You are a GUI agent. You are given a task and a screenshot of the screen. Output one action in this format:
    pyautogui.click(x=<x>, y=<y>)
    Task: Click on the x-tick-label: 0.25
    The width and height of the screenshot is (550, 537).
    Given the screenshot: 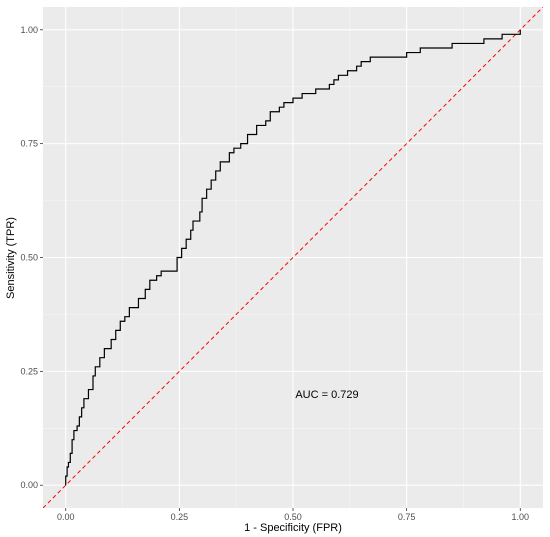 What is the action you would take?
    pyautogui.click(x=180, y=517)
    